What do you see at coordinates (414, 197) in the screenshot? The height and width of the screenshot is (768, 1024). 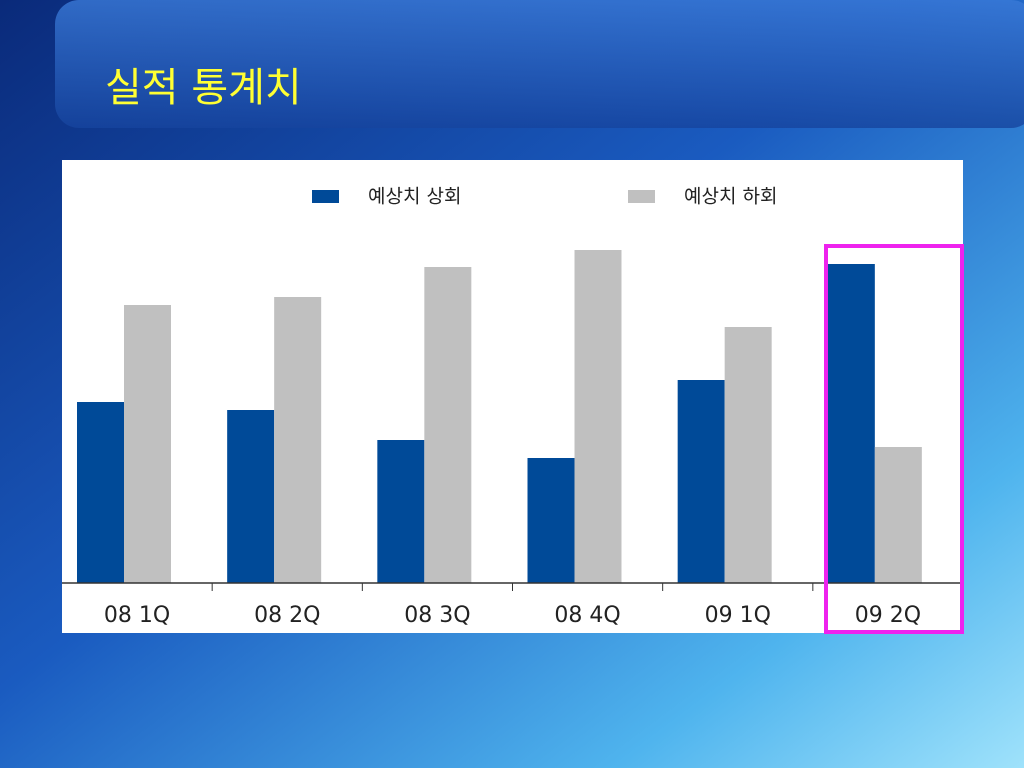 I see `legend-label: 예상치 상회` at bounding box center [414, 197].